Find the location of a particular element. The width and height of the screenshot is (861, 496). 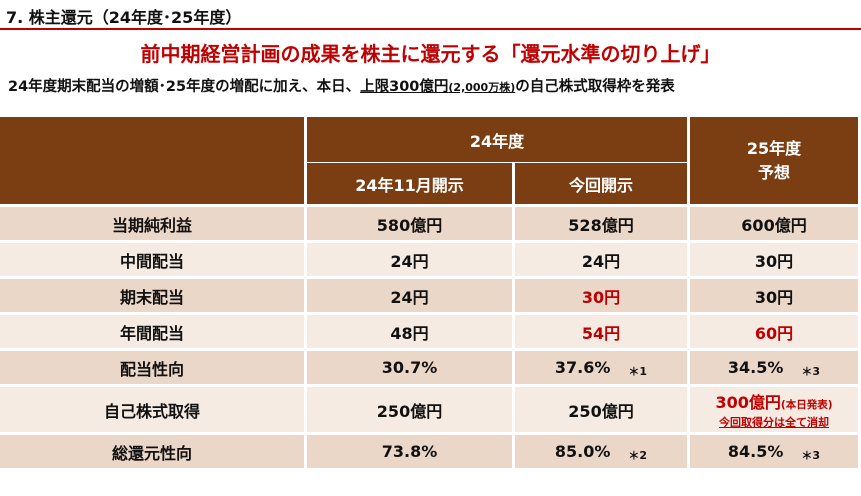

table-row: 期末配当 24円 30円 30円 is located at coordinates (430, 297).